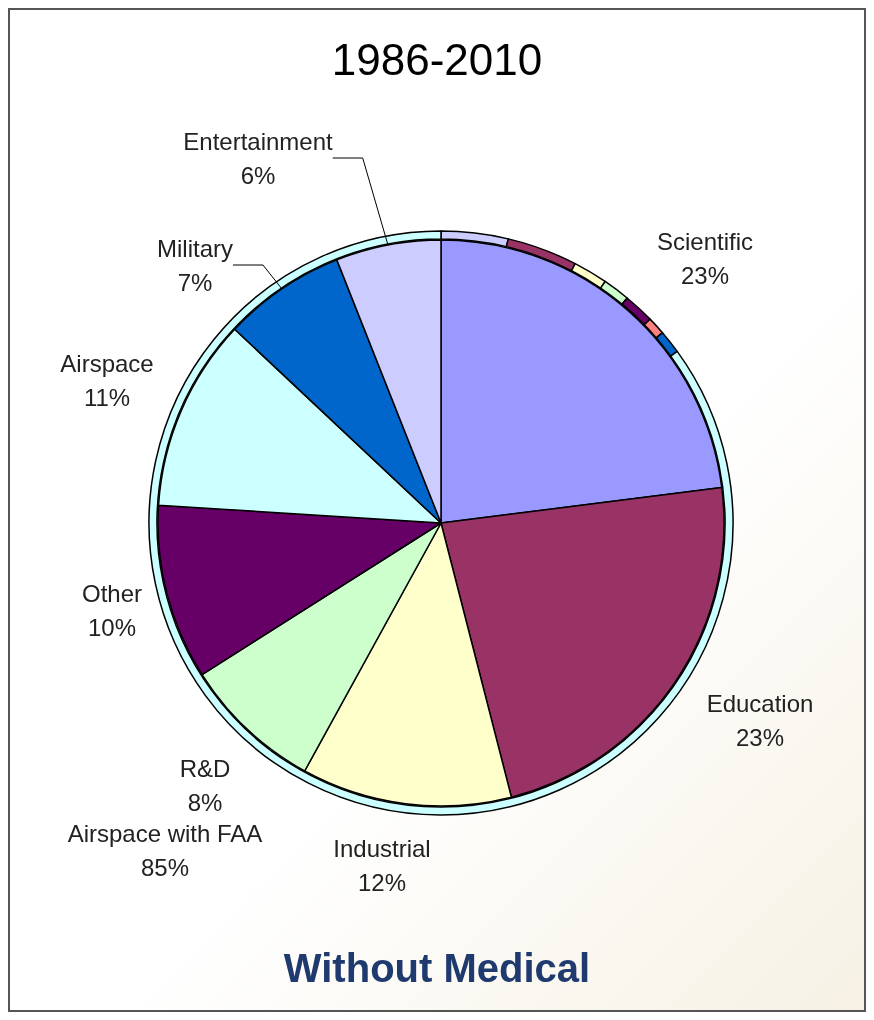 The height and width of the screenshot is (1020, 874). Describe the element at coordinates (195, 282) in the screenshot. I see `data-label: 7%` at that location.